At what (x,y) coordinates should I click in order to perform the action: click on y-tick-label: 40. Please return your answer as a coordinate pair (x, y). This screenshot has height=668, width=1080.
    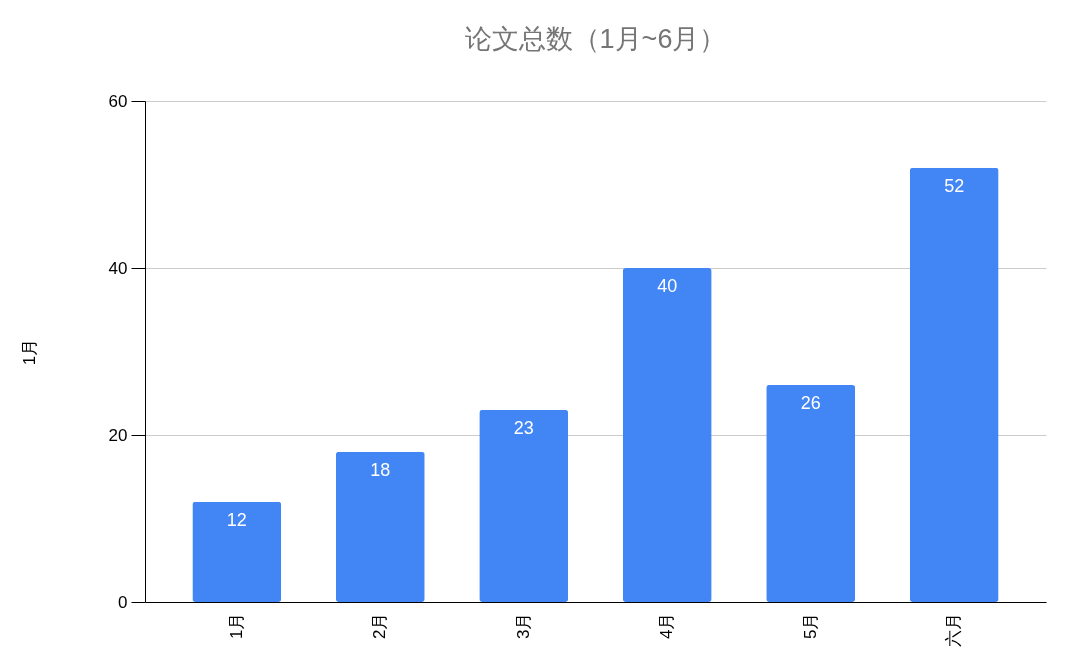
    Looking at the image, I should click on (118, 268).